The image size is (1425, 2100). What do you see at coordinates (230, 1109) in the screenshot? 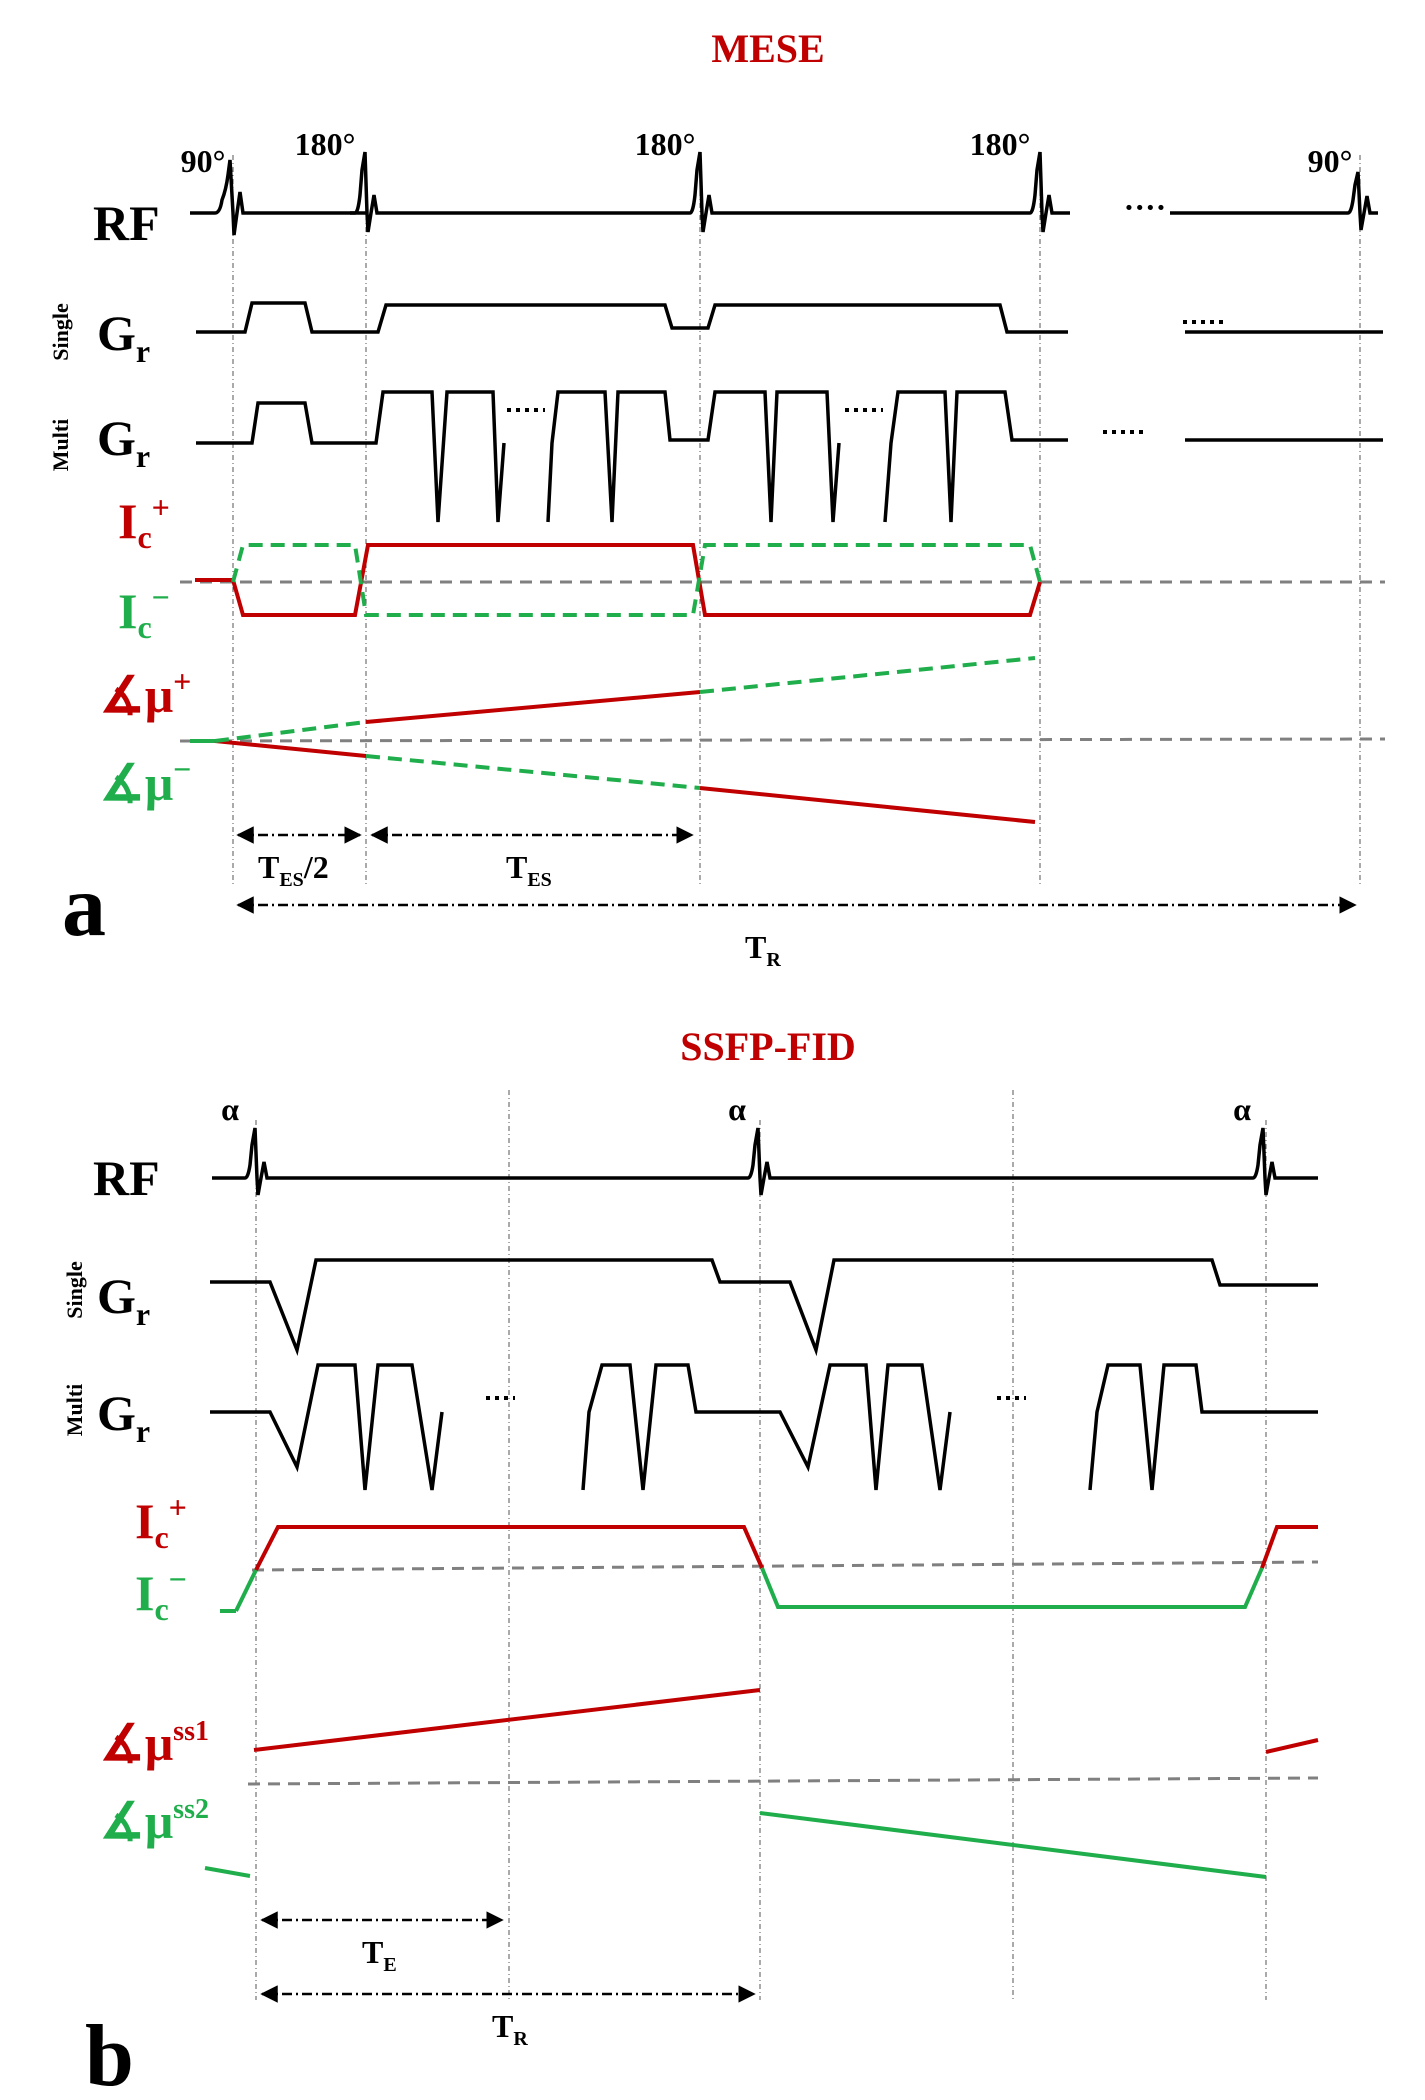
I see `pulse-label-alpha-1: α` at bounding box center [230, 1109].